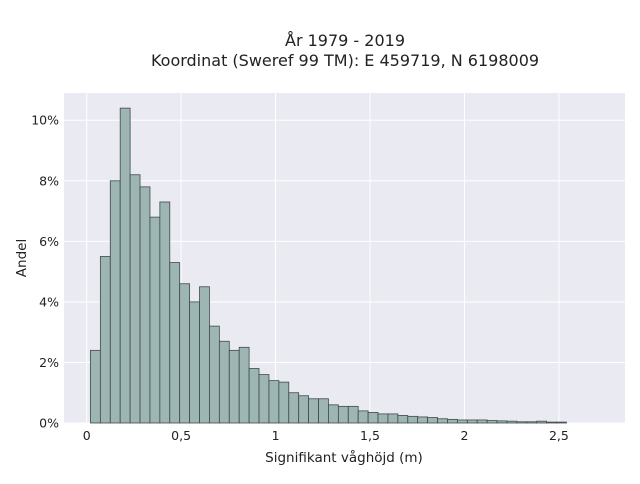 This screenshot has height=484, width=640. I want to click on y-tick-label: 6%, so click(49, 241).